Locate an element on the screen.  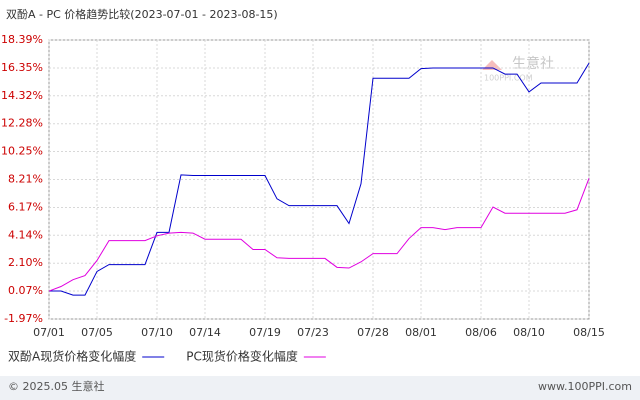
x-tick-label: 07/19 is located at coordinates (265, 332).